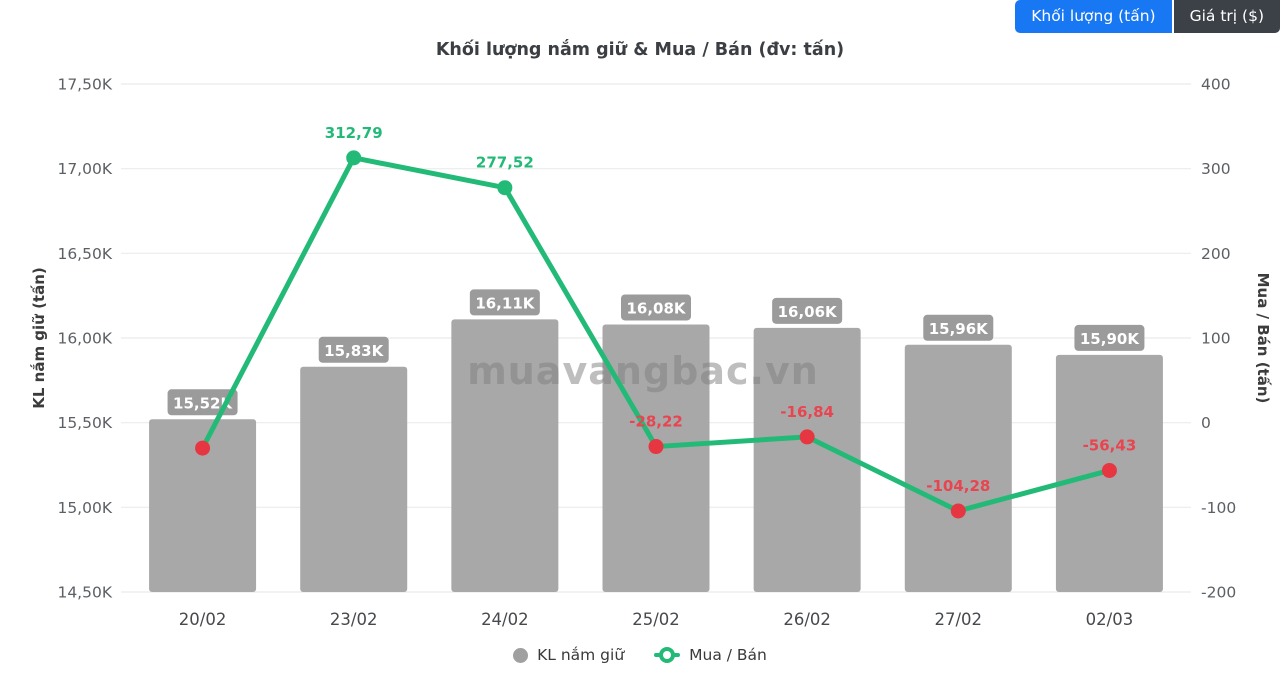 The height and width of the screenshot is (682, 1280). I want to click on bar-value-label: 15,90K, so click(1110, 339).